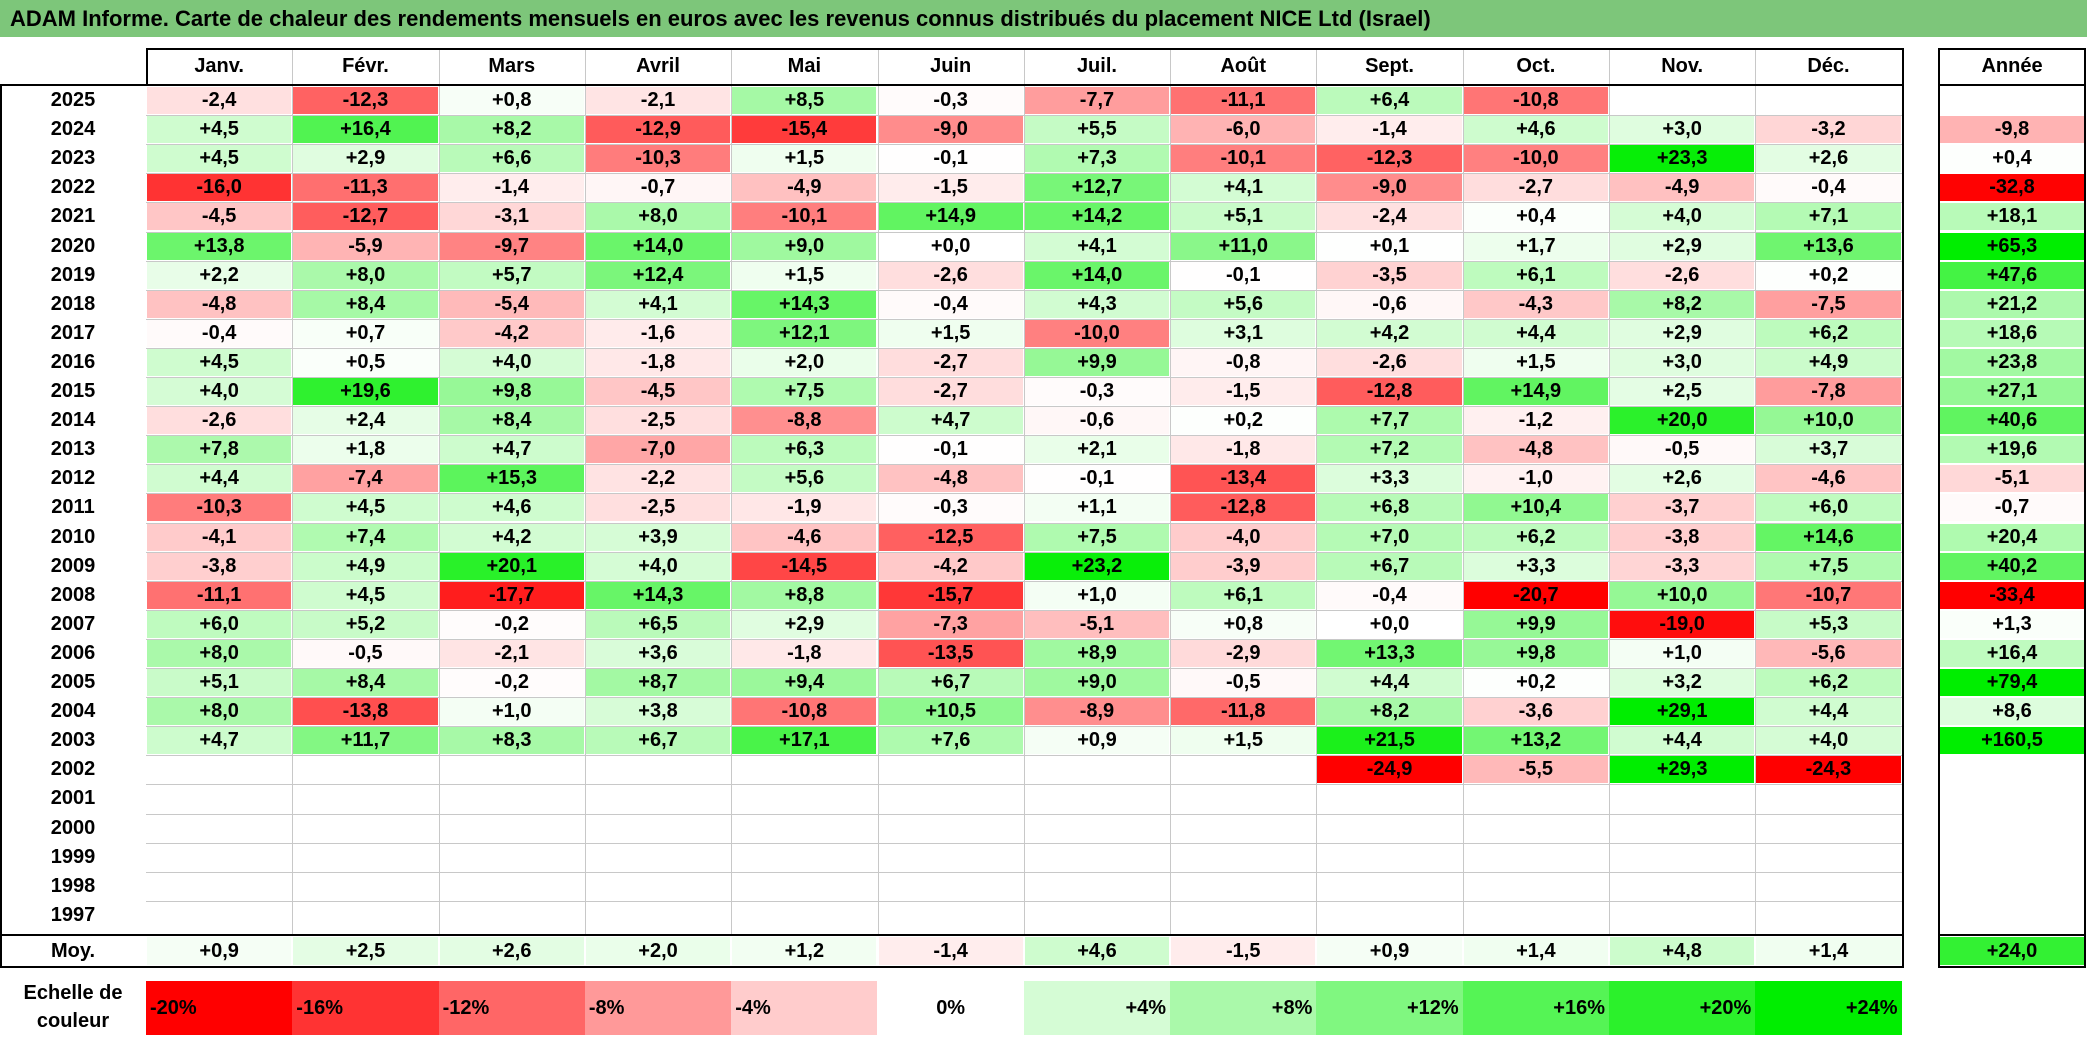 This screenshot has width=2087, height=1037. I want to click on heatmap-cell: +3,2, so click(1682, 683).